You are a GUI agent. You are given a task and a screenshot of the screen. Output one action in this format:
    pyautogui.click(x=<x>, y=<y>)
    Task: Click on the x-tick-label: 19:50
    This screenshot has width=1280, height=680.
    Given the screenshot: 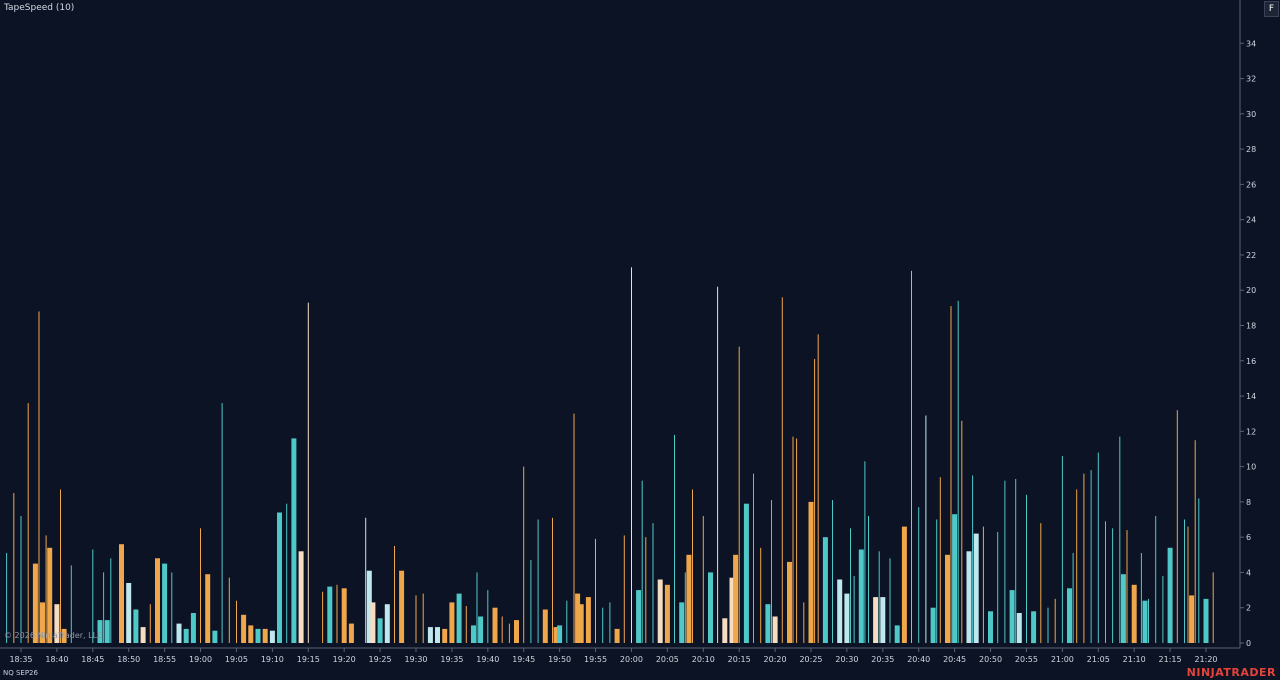 What is the action you would take?
    pyautogui.click(x=559, y=659)
    